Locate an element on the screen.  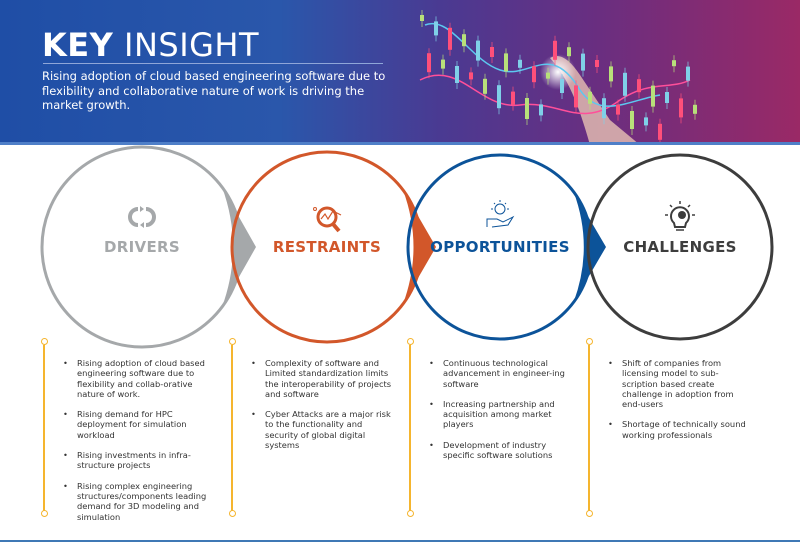
bulb-gear-icon is located at coordinates (680, 216).